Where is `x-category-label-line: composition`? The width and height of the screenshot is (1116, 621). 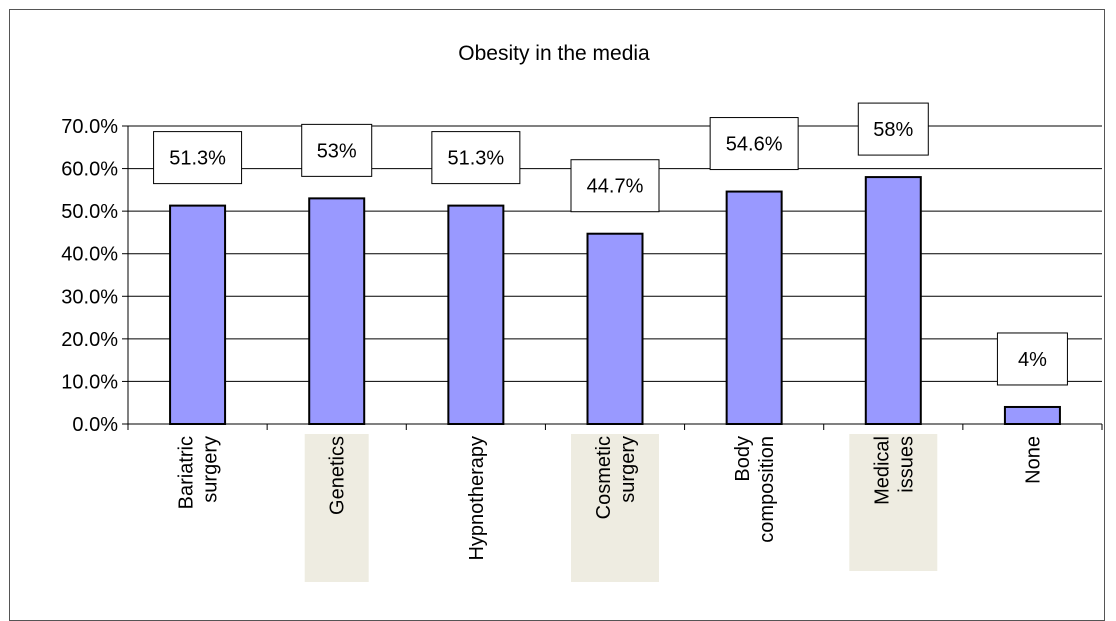 x-category-label-line: composition is located at coordinates (767, 489).